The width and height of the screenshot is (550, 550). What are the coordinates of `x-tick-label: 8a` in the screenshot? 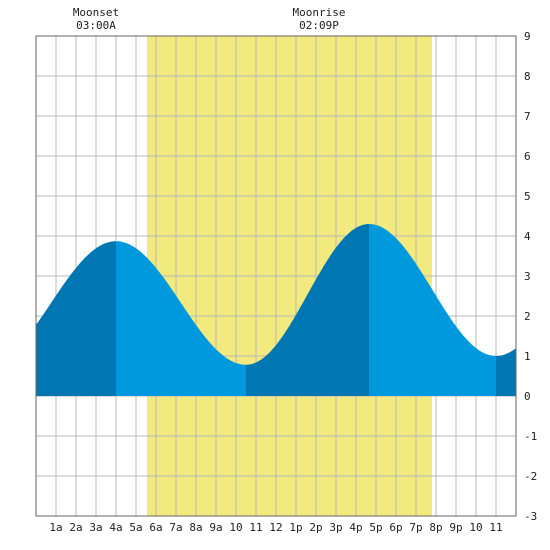 It's located at (195, 527).